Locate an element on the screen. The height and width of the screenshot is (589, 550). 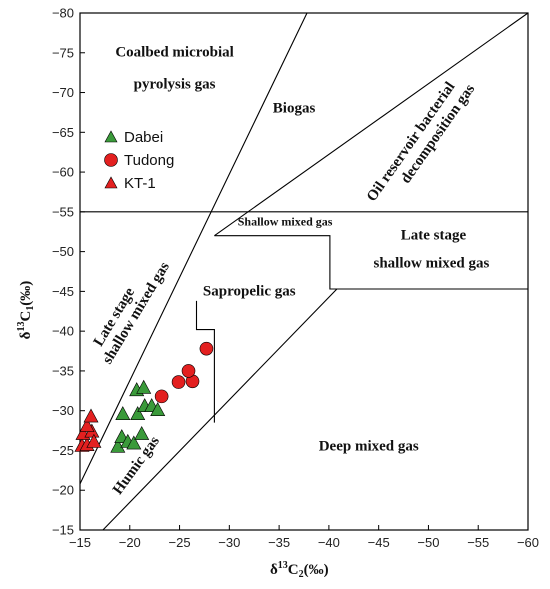
region-label: Sapropelic gas is located at coordinates (249, 291).